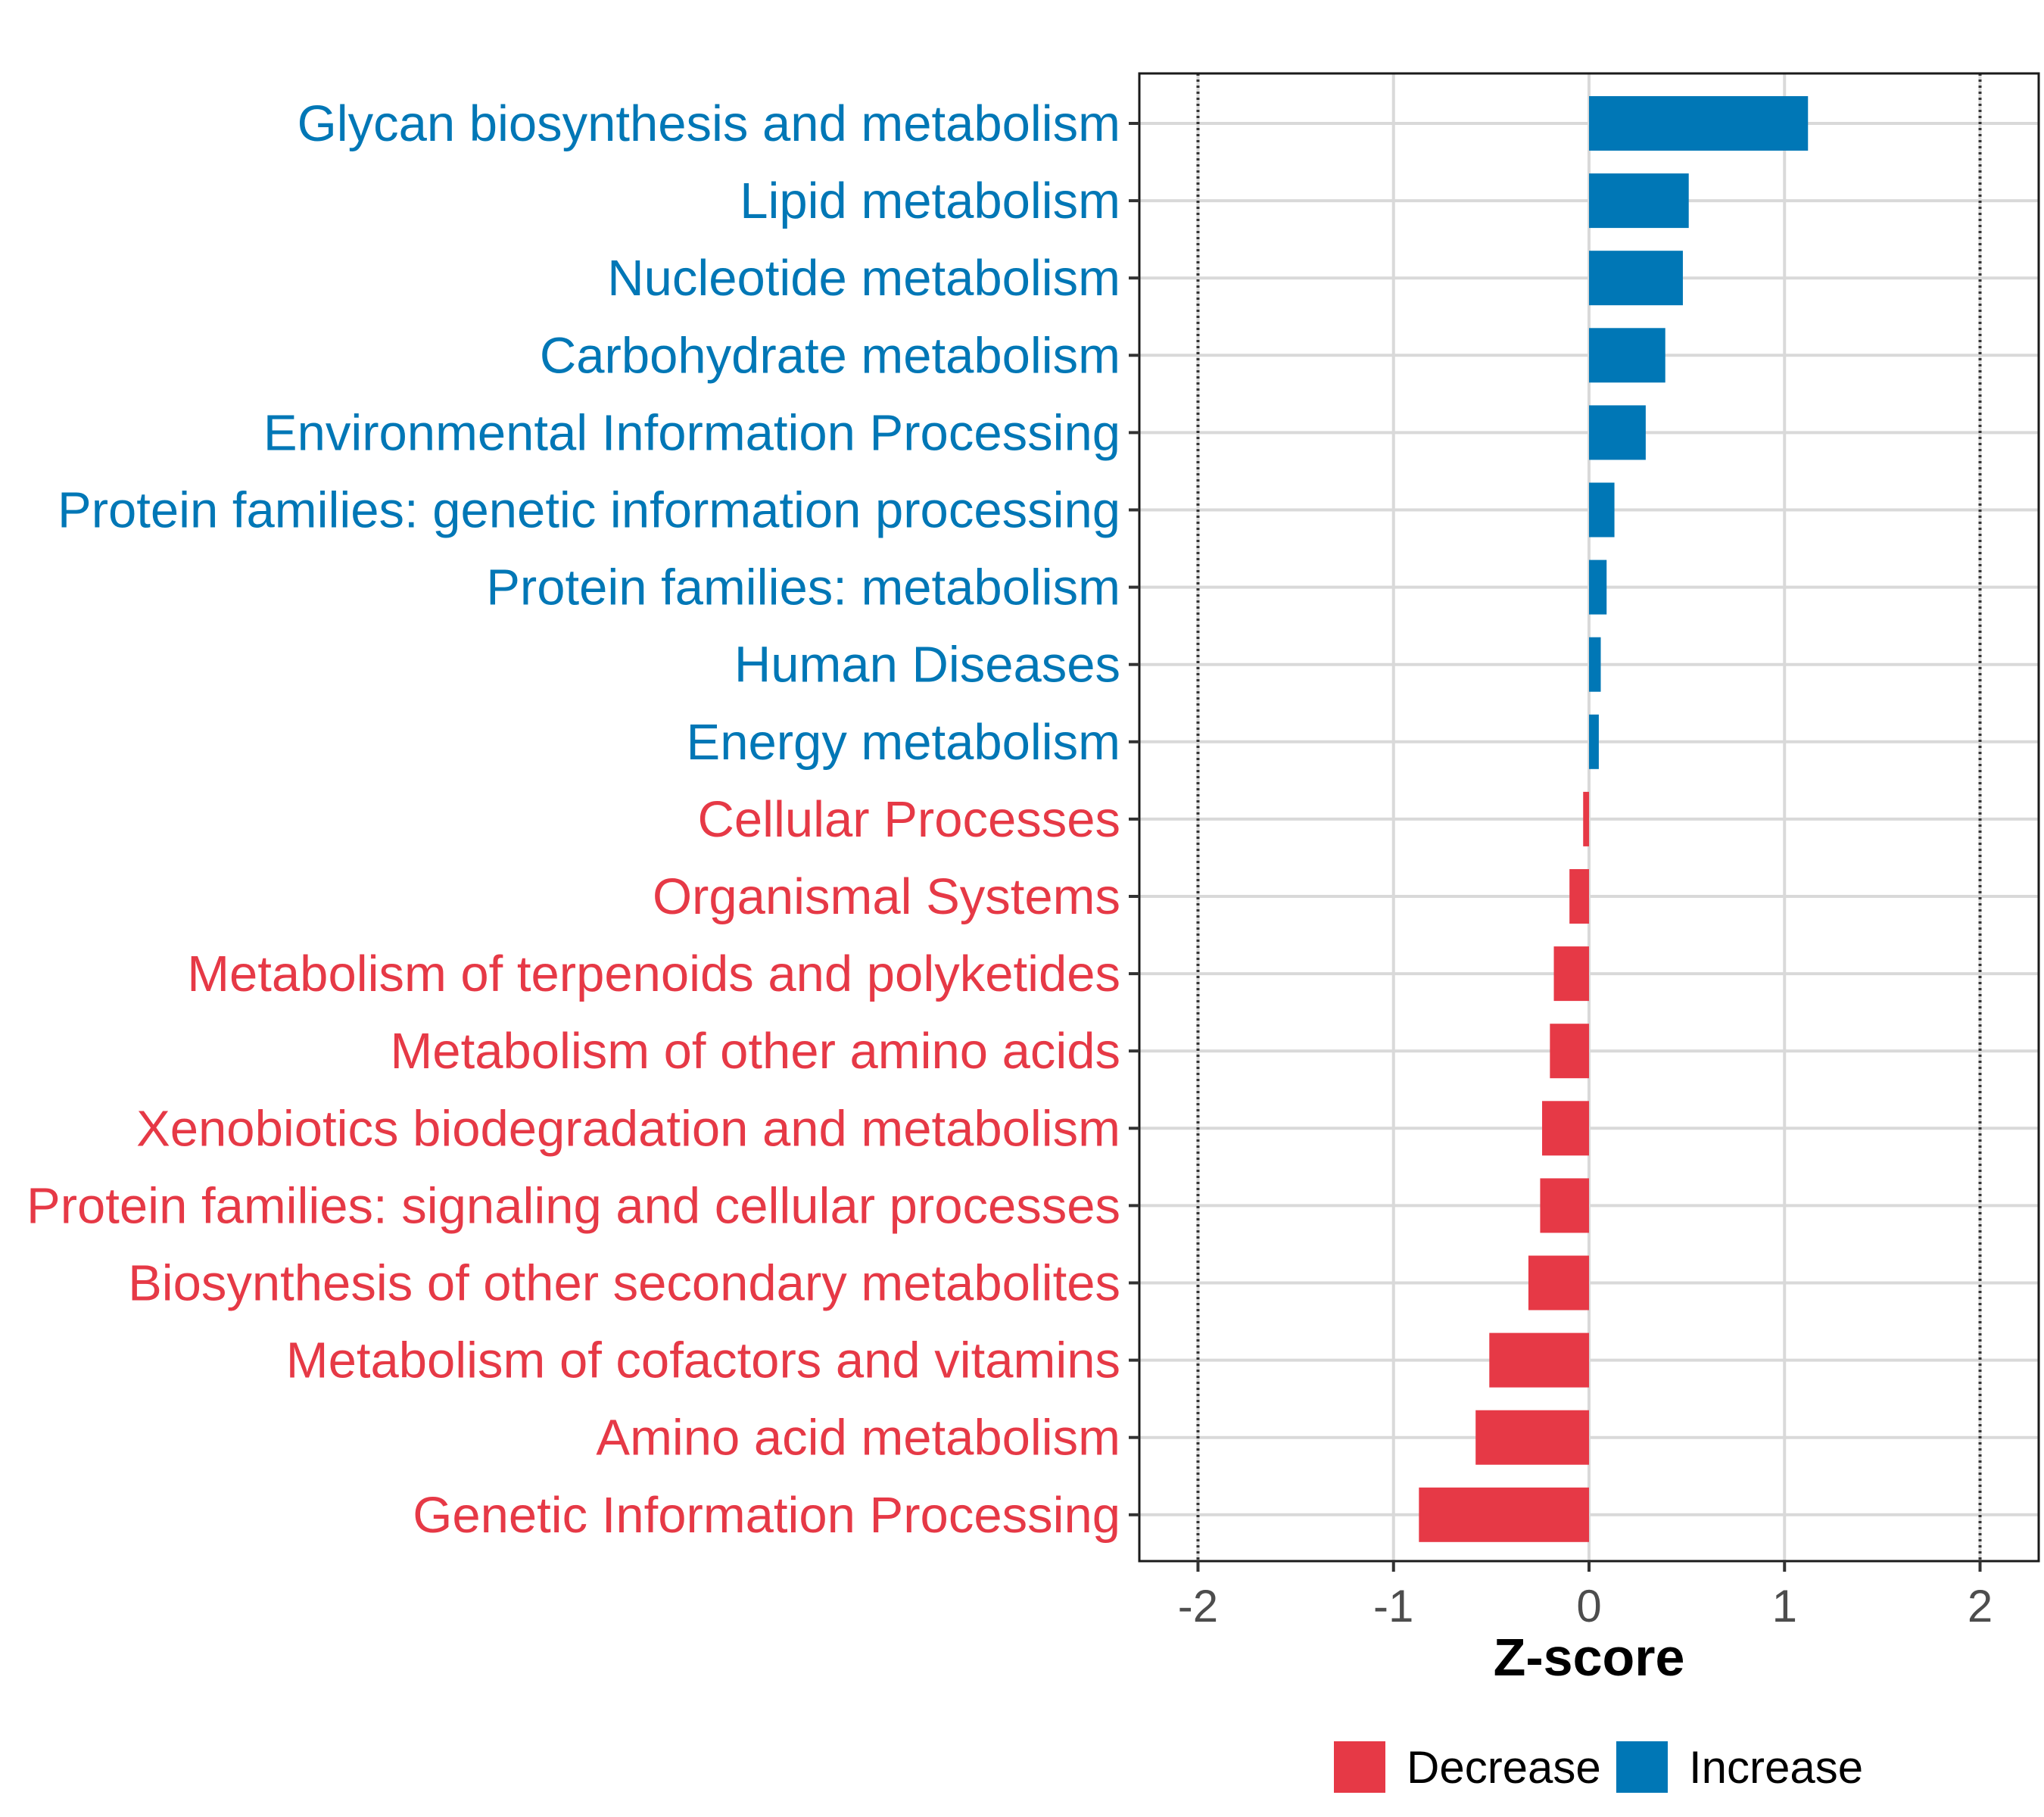  What do you see at coordinates (1393, 1606) in the screenshot?
I see `x-tick-label-1: -1` at bounding box center [1393, 1606].